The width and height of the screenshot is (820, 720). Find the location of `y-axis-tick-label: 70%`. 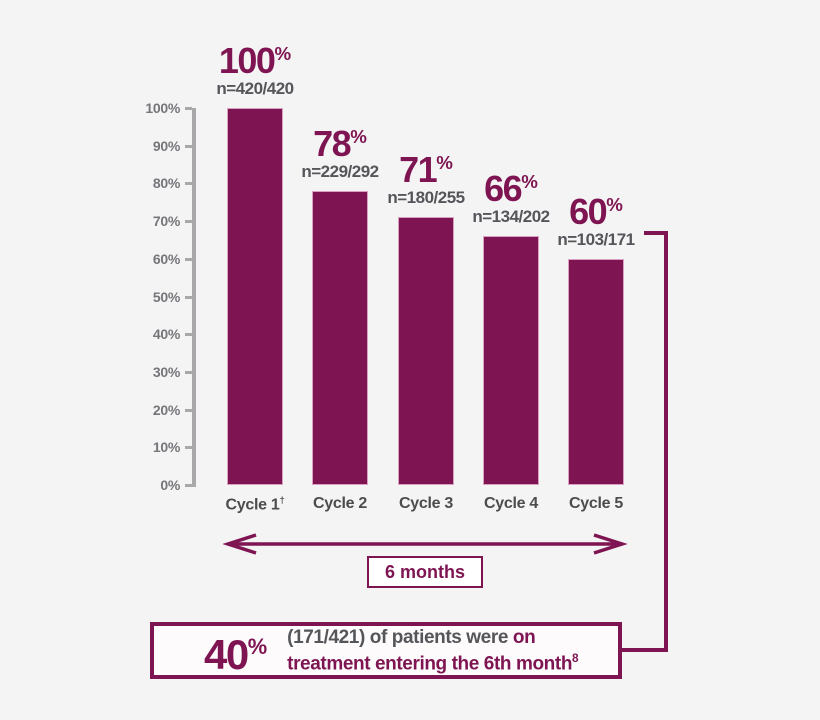

y-axis-tick-label: 70% is located at coordinates (166, 221).